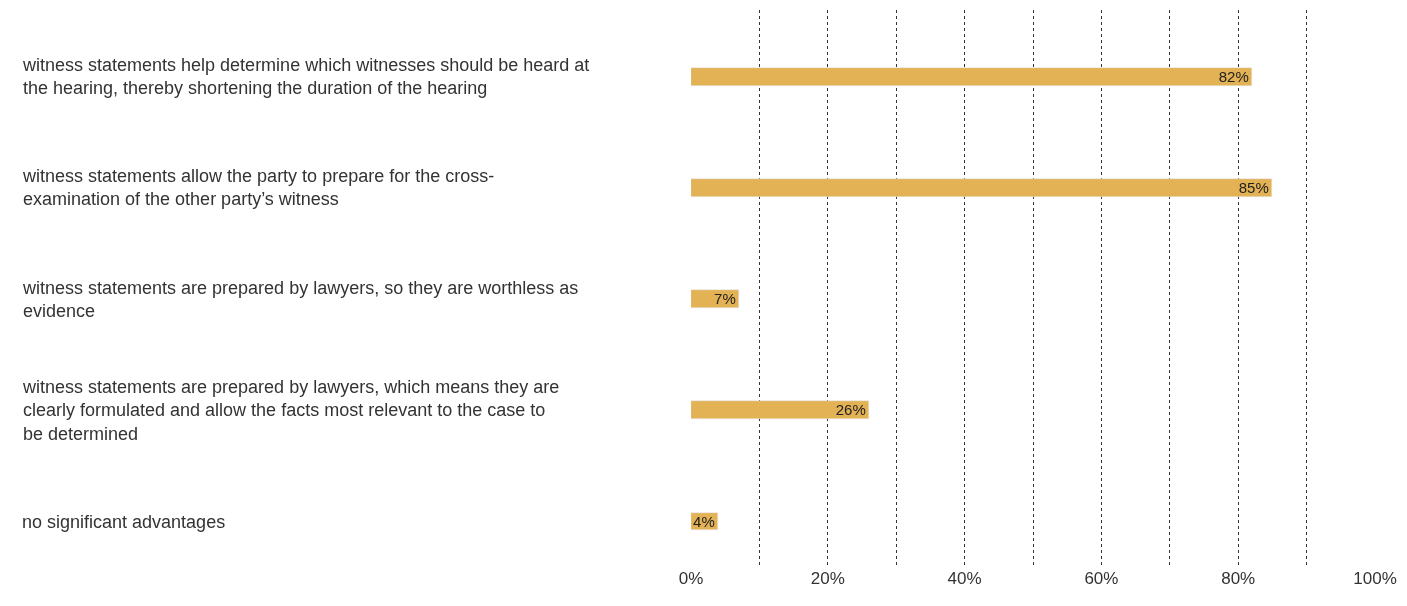  Describe the element at coordinates (1238, 578) in the screenshot. I see `x-tick-label: 80%` at that location.